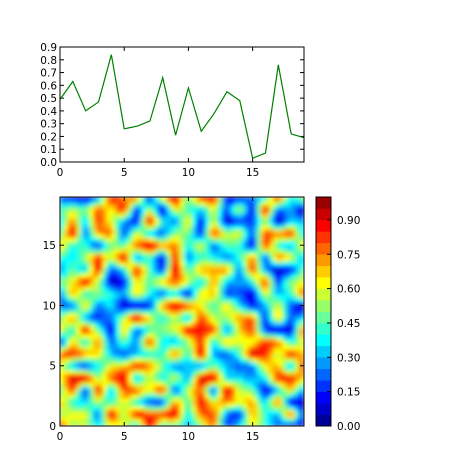 Image resolution: width=474 pixels, height=474 pixels. I want to click on colorbar-band, so click(323, 214).